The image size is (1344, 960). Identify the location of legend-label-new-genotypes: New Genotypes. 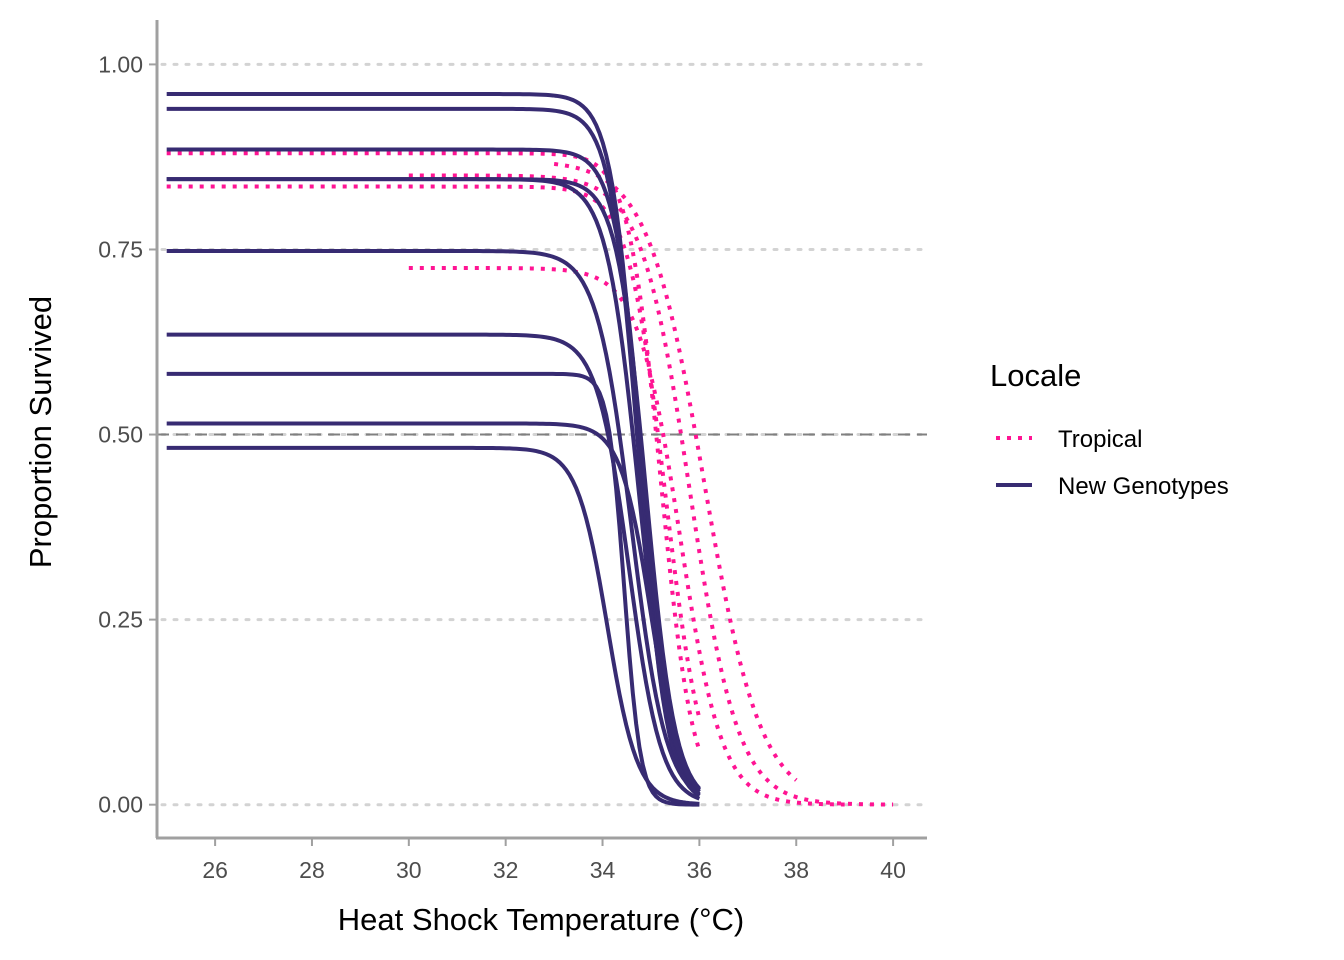
(1143, 486).